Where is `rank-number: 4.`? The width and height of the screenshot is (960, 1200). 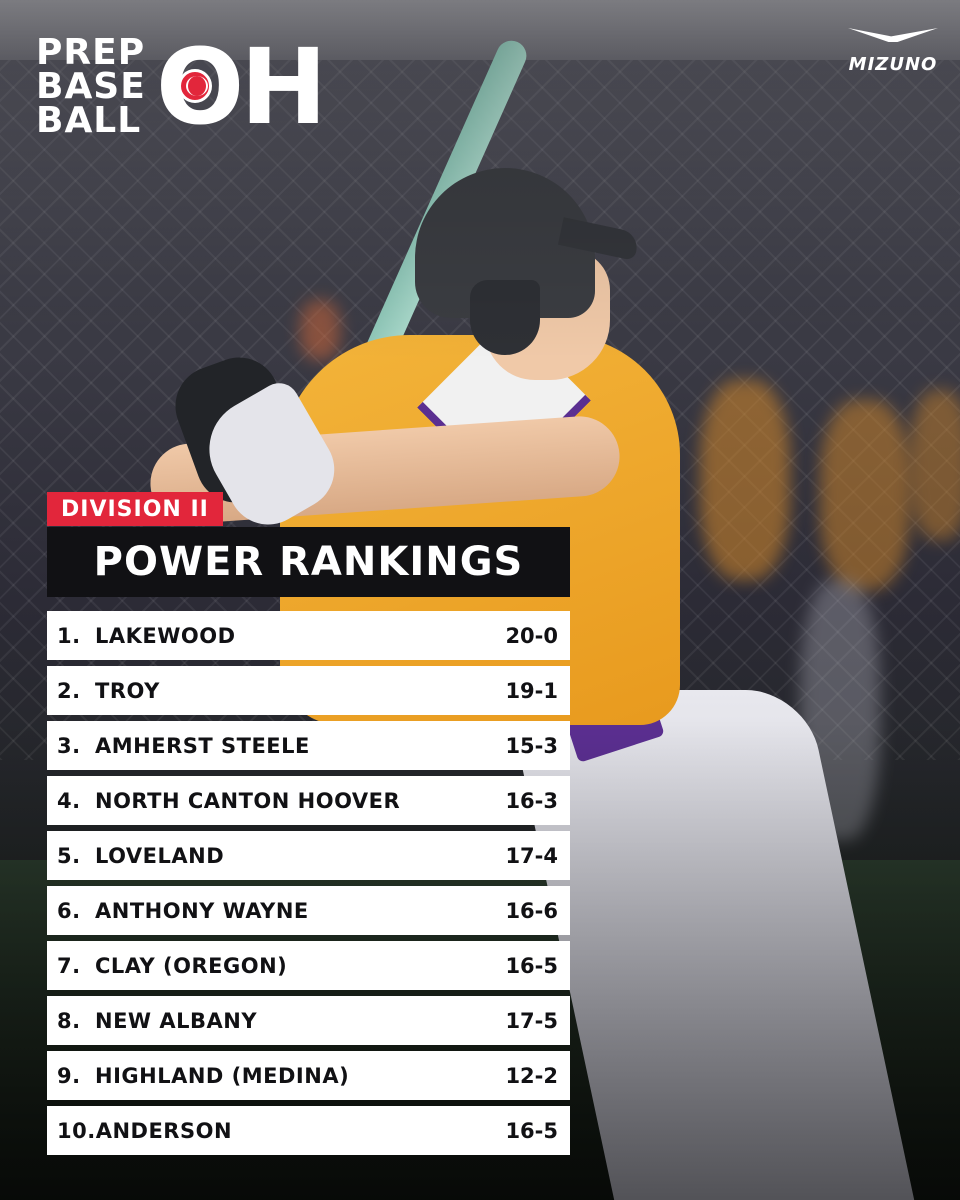 rank-number: 4. is located at coordinates (69, 800).